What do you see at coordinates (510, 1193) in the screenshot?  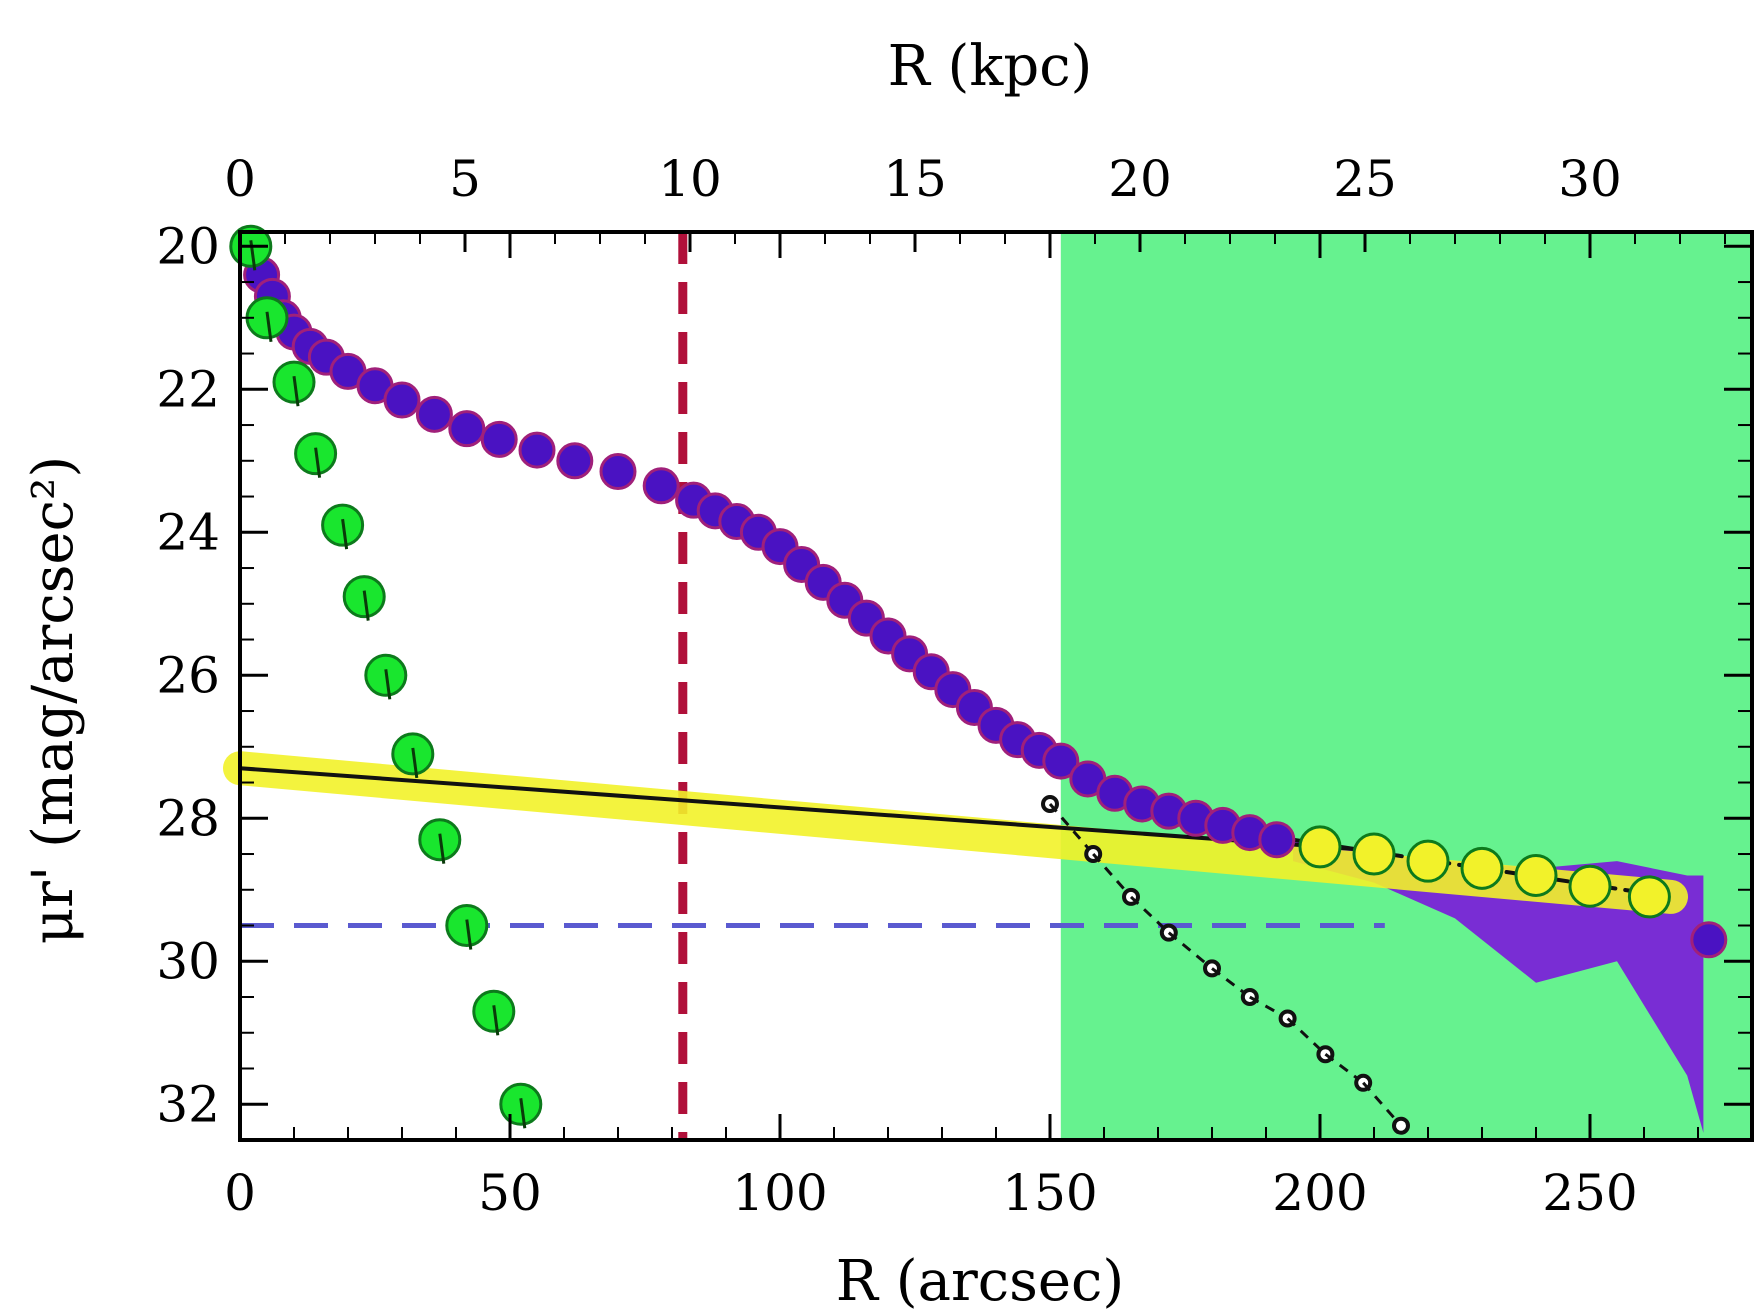 I see `x-tick-label: 50` at bounding box center [510, 1193].